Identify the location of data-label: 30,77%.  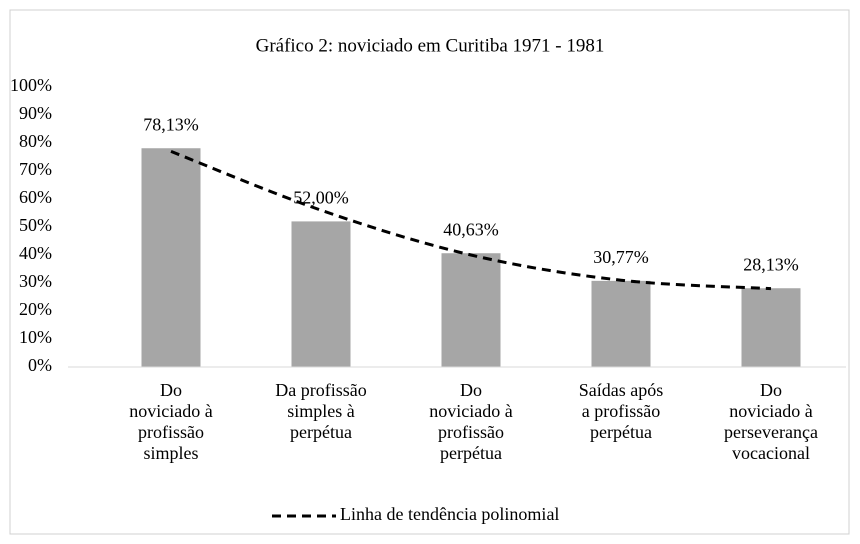
(621, 257).